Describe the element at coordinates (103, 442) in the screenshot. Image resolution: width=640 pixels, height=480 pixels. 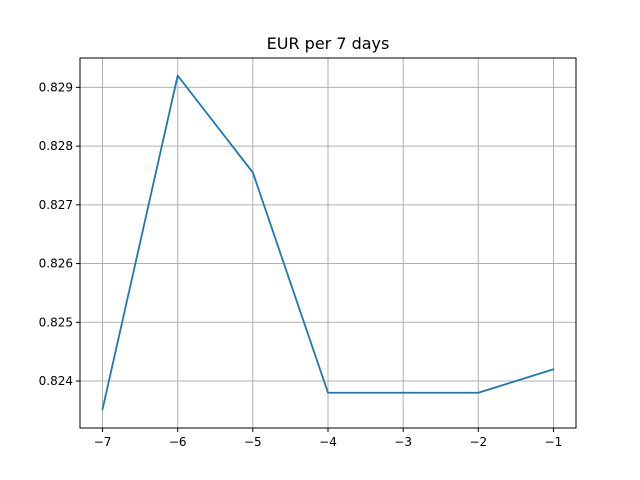
I see `x-tick-label: −7` at that location.